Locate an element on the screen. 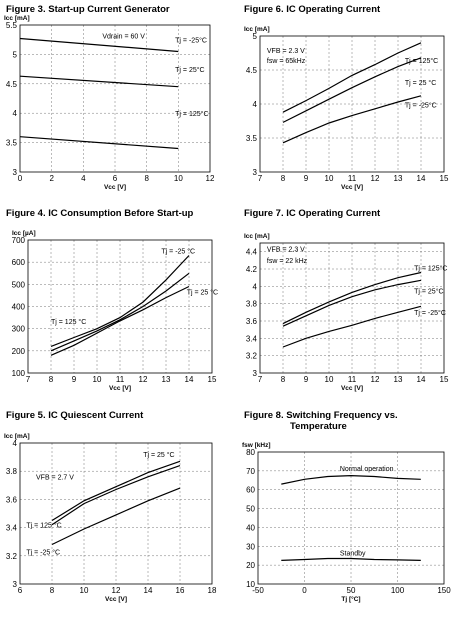  y-tick-label: 4.4 is located at coordinates (252, 252).